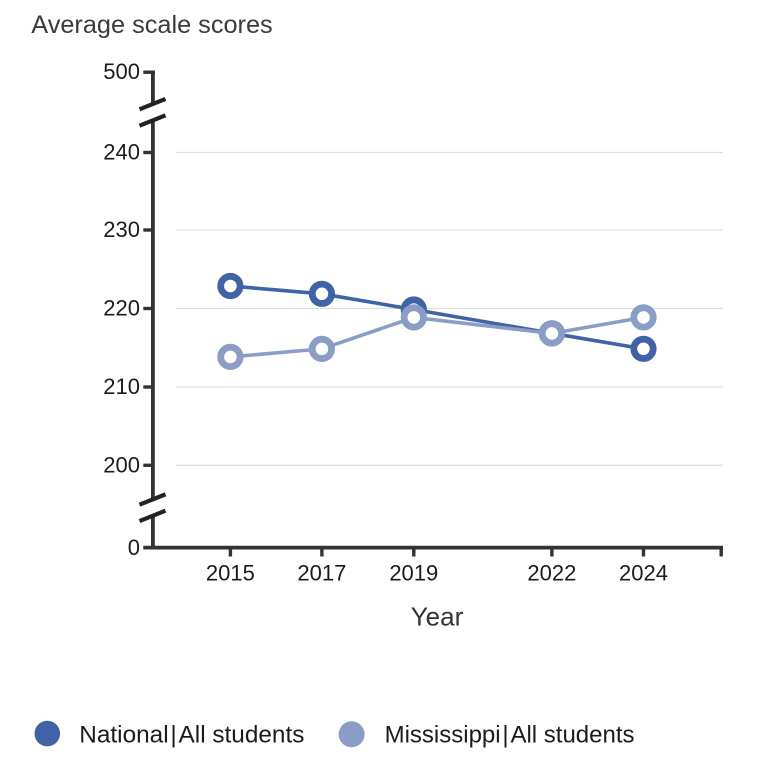  What do you see at coordinates (121, 152) in the screenshot?
I see `svg-text: 240` at bounding box center [121, 152].